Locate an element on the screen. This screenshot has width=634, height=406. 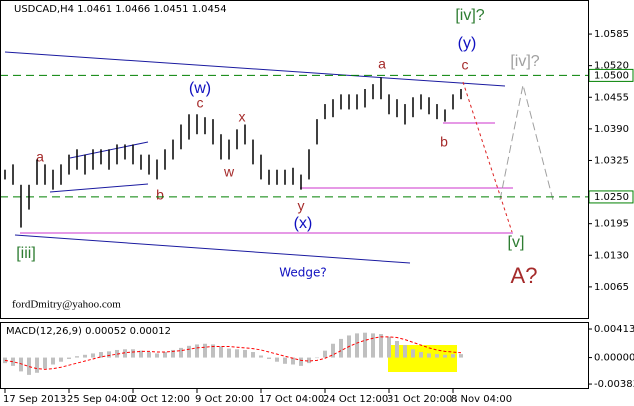
annotation: y is located at coordinates (301, 206).